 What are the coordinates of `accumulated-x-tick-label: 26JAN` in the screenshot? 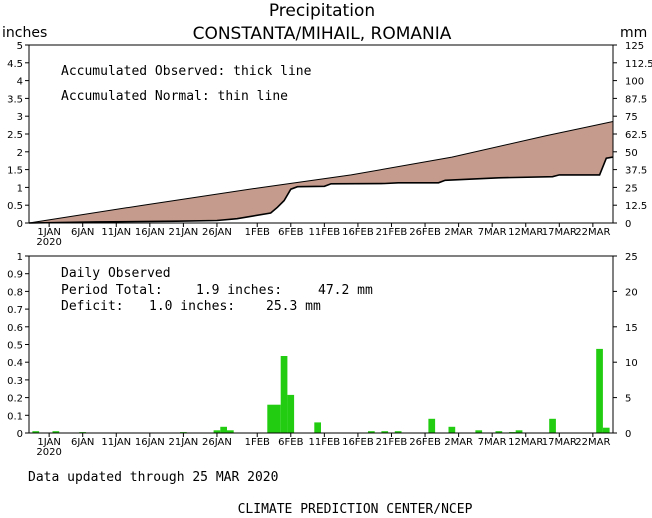 It's located at (217, 232).